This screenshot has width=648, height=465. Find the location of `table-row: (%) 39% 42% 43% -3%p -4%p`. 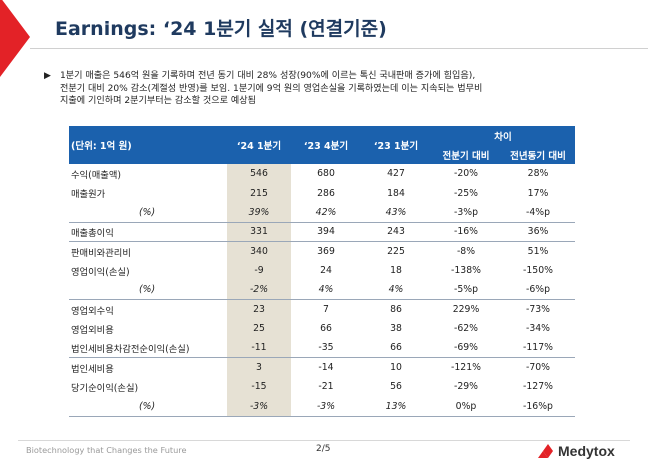

table-row: (%) 39% 42% 43% -3%p -4%p is located at coordinates (322, 212).